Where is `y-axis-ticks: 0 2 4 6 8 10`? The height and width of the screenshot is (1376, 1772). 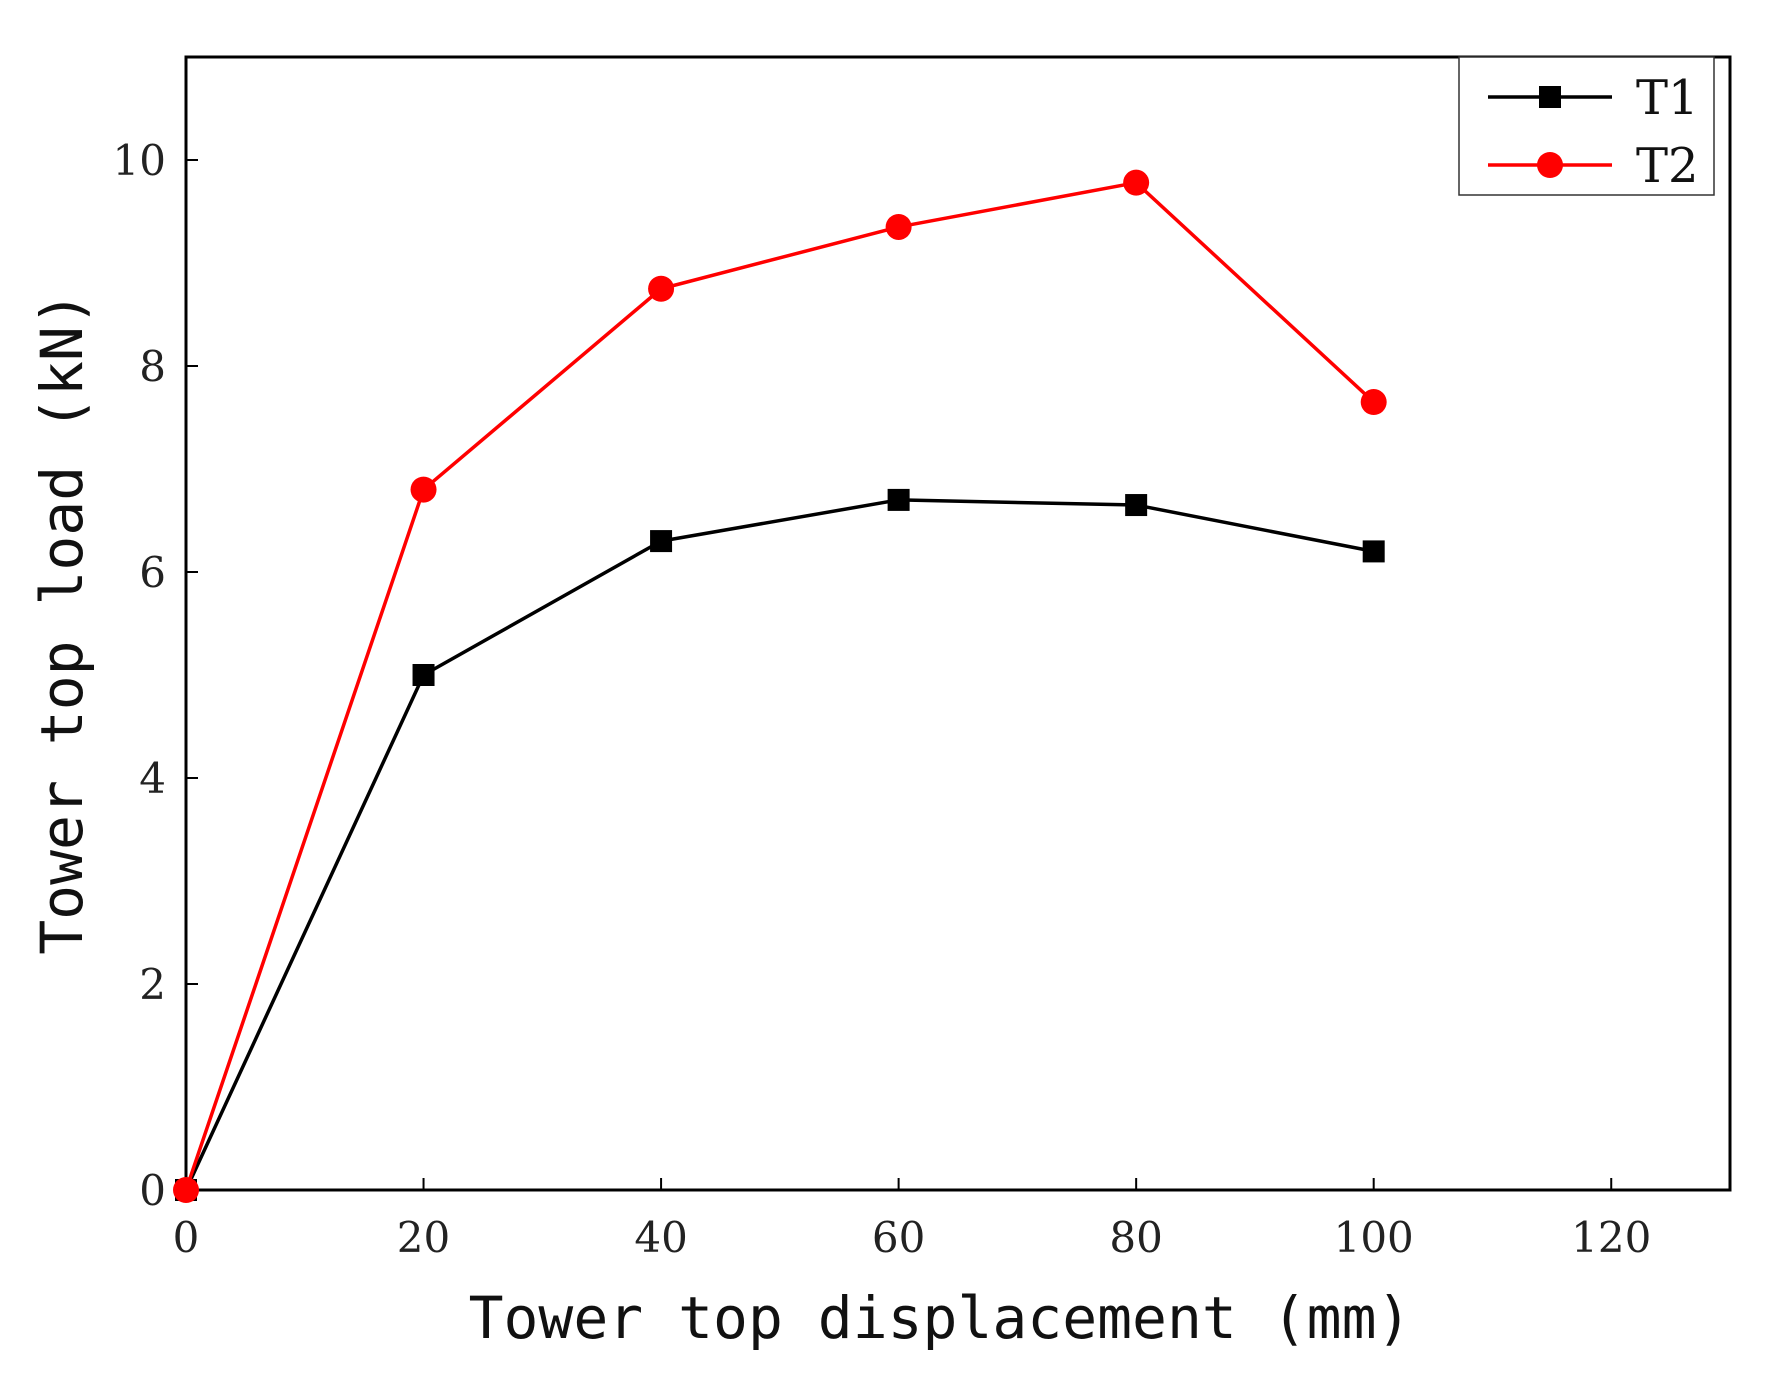 y-axis-ticks: 0 2 4 6 8 10 is located at coordinates (155, 675).